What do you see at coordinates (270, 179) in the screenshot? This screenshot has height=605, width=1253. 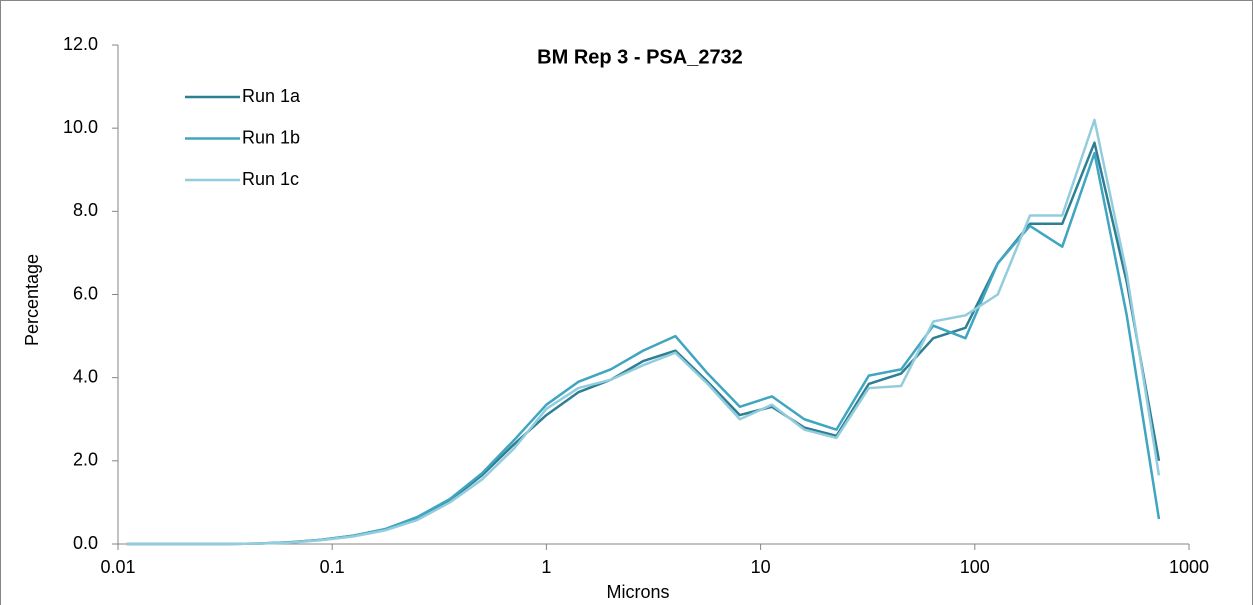 I see `legend-label: Run 1c` at bounding box center [270, 179].